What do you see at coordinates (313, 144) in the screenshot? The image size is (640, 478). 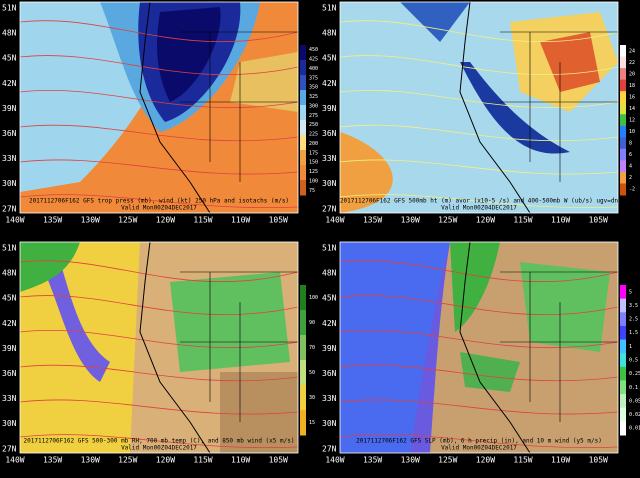 I see `colorbar-label: 200` at bounding box center [313, 144].